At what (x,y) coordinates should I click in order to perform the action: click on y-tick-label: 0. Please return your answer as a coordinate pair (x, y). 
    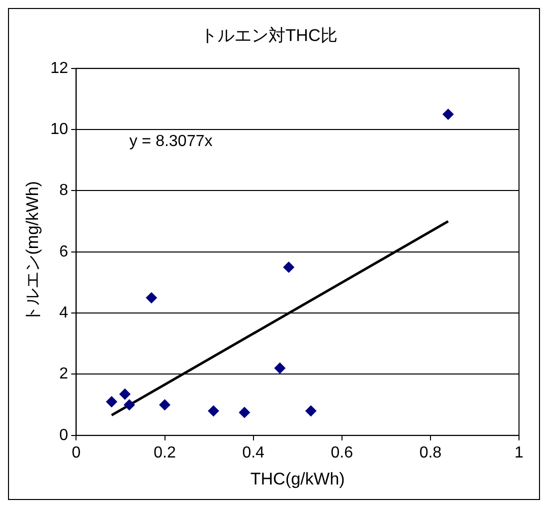
    Looking at the image, I should click on (63, 435).